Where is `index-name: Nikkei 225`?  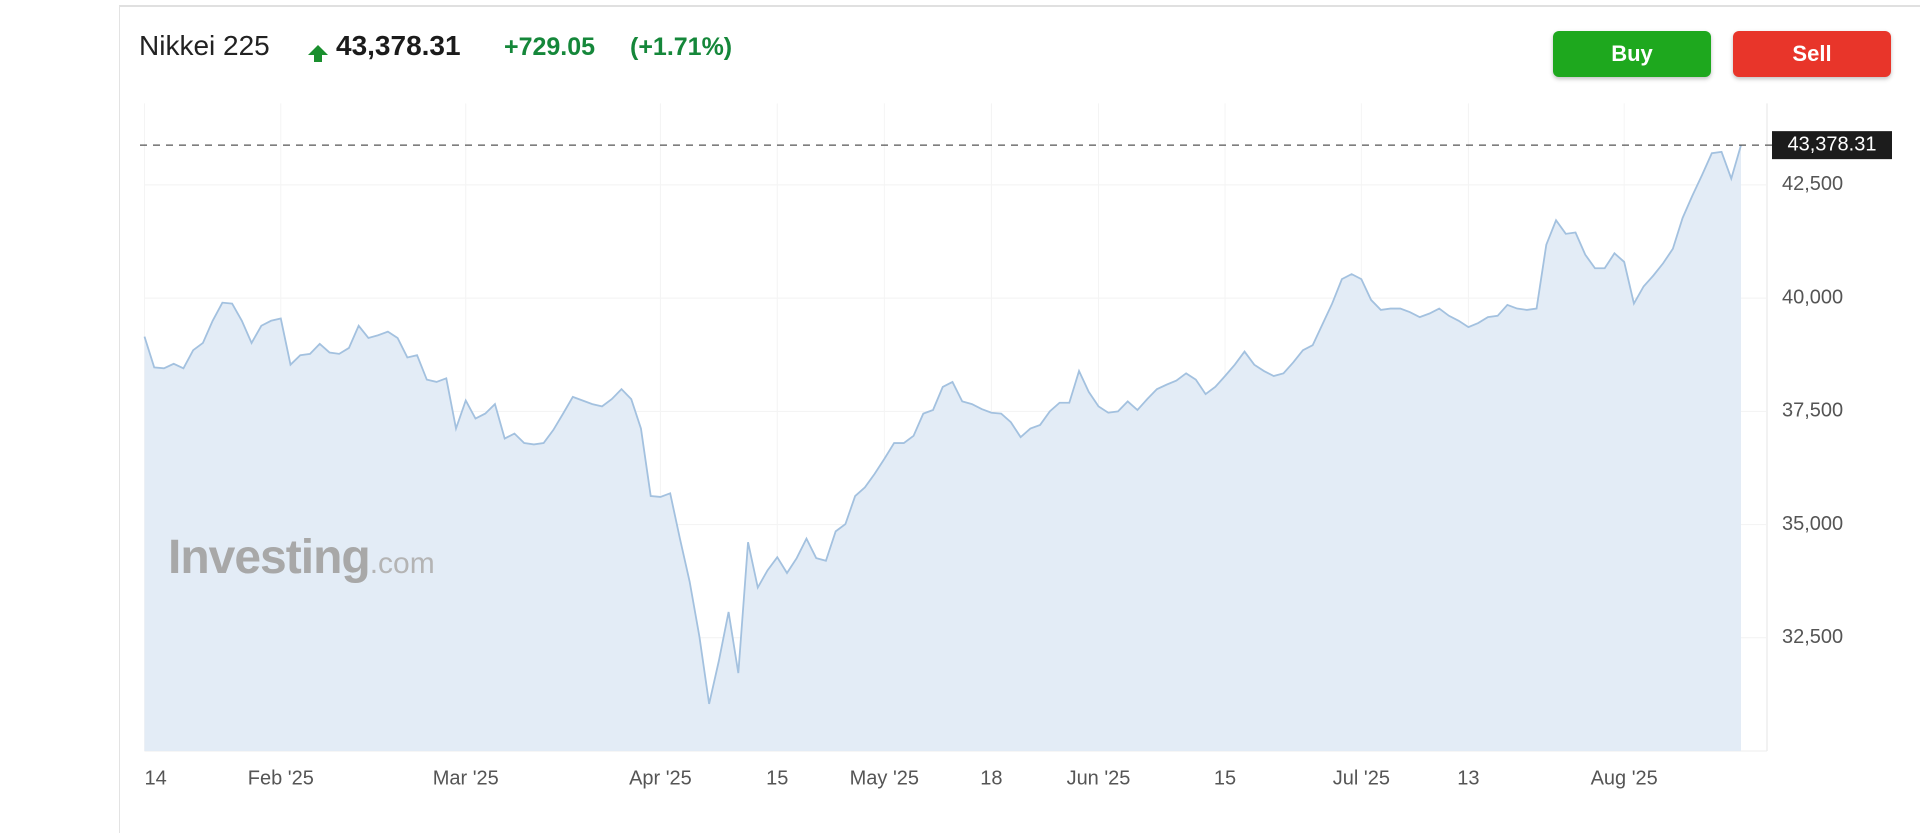 index-name: Nikkei 225 is located at coordinates (204, 45).